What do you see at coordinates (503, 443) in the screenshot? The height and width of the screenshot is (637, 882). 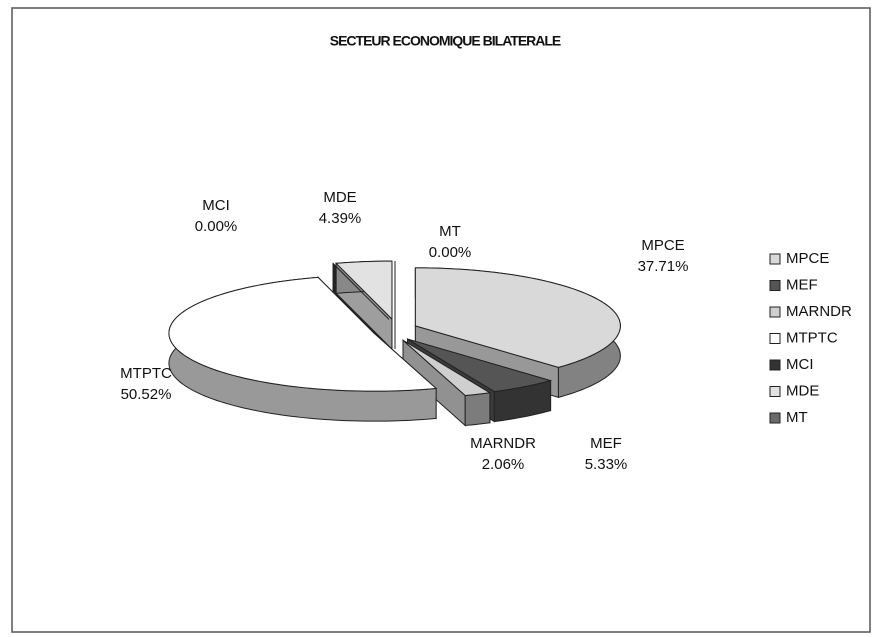 I see `data-label-name: MARNDR` at bounding box center [503, 443].